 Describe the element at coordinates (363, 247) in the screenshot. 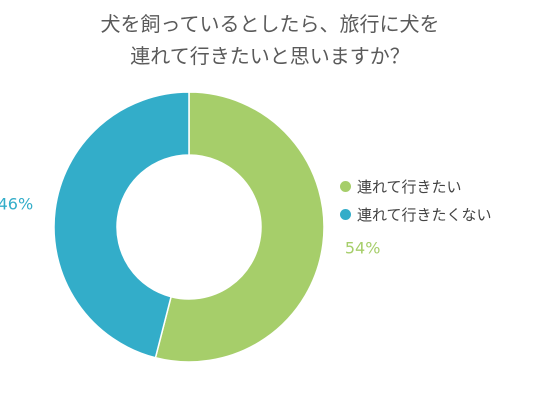

I see `donut-value-label-0: 54%` at that location.